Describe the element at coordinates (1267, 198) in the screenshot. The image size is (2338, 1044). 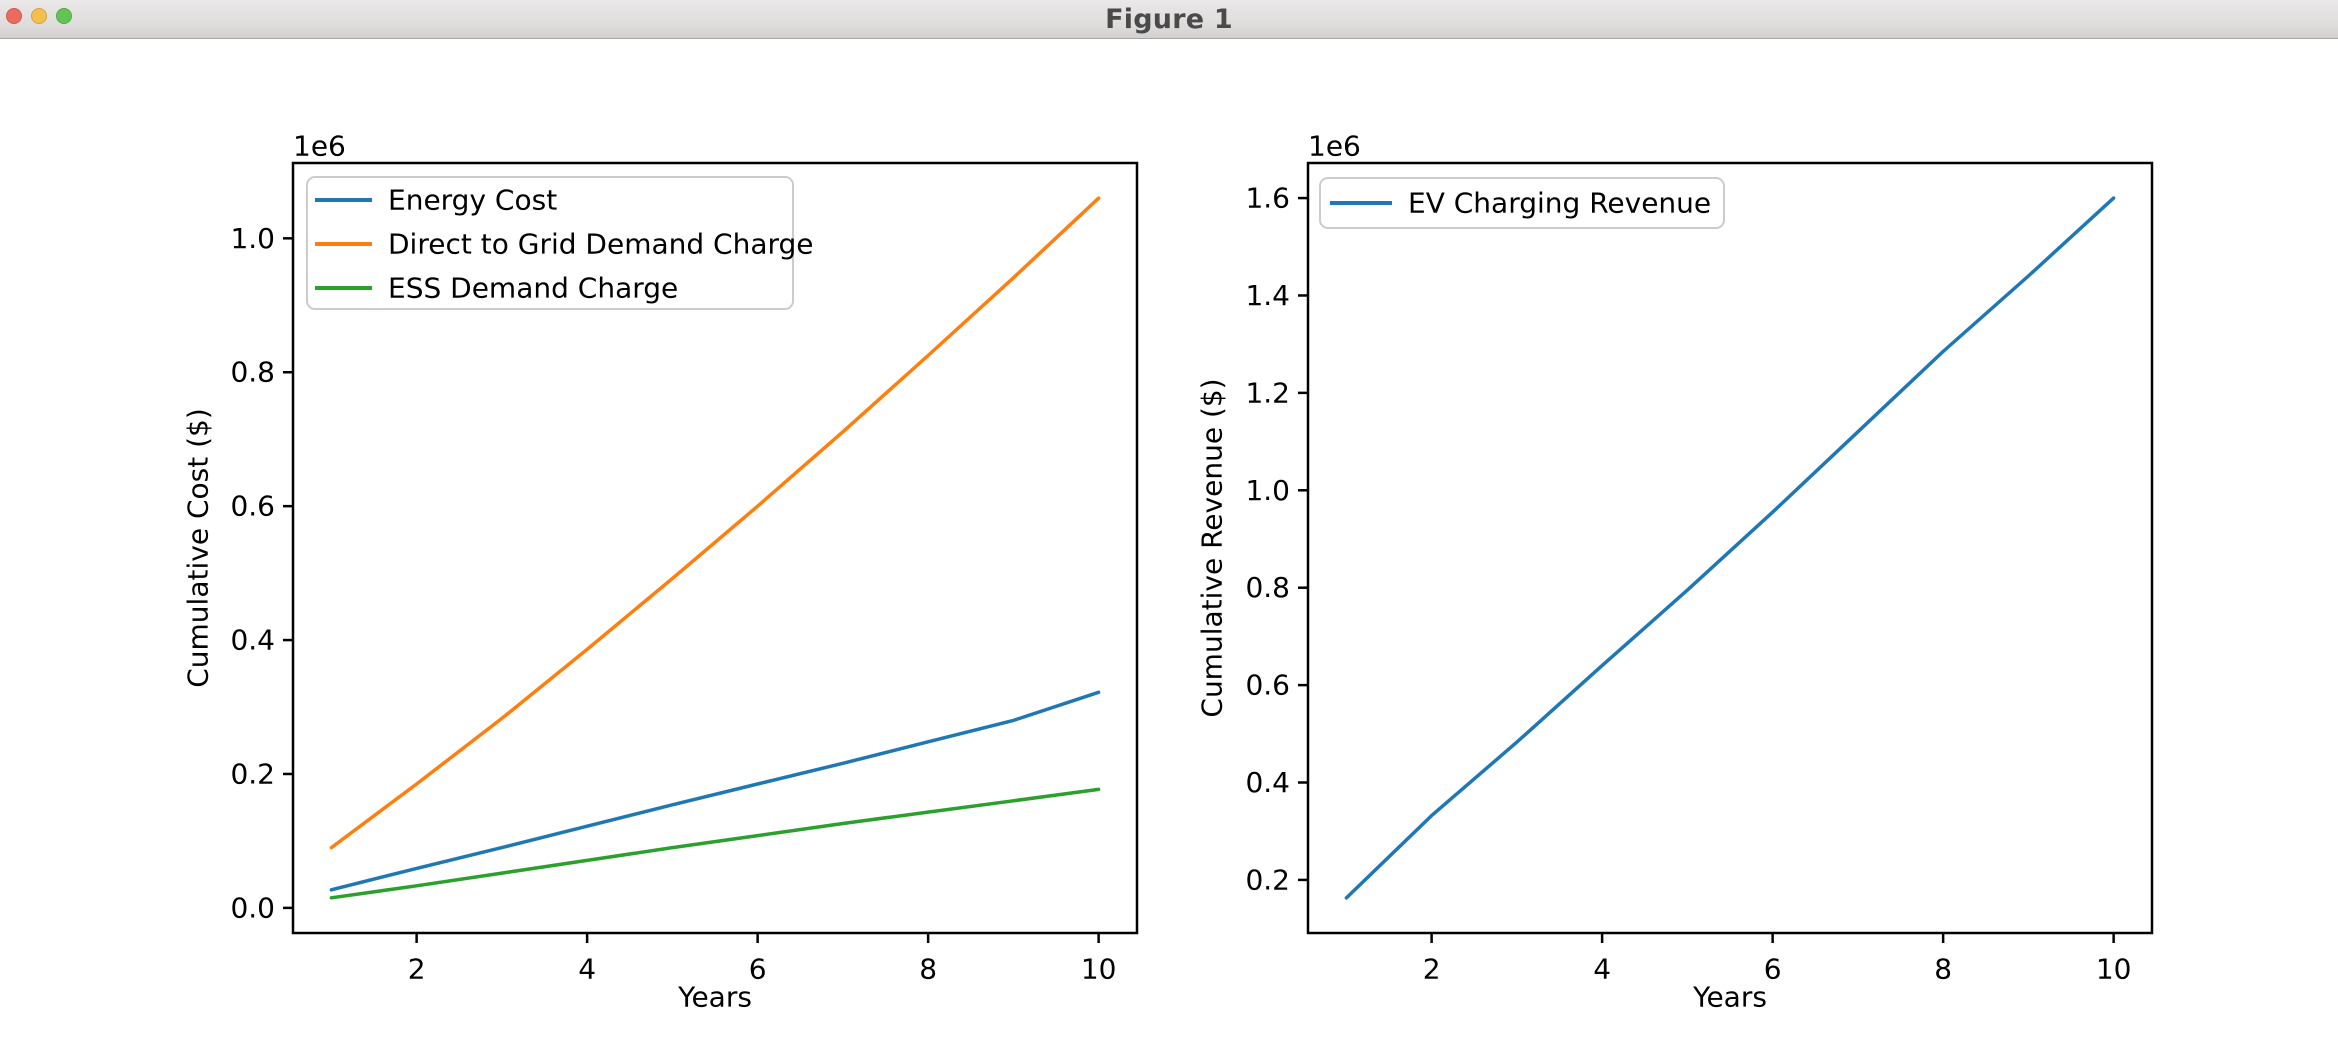
I see `y-tick-label: 1.6` at that location.